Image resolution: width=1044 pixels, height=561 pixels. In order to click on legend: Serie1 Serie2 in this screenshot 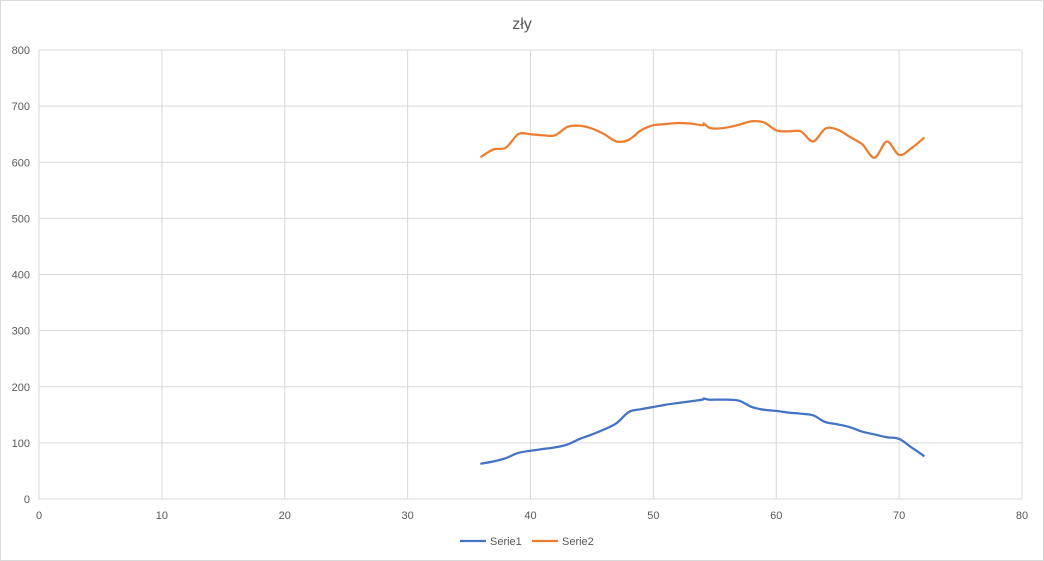, I will do `click(527, 542)`.